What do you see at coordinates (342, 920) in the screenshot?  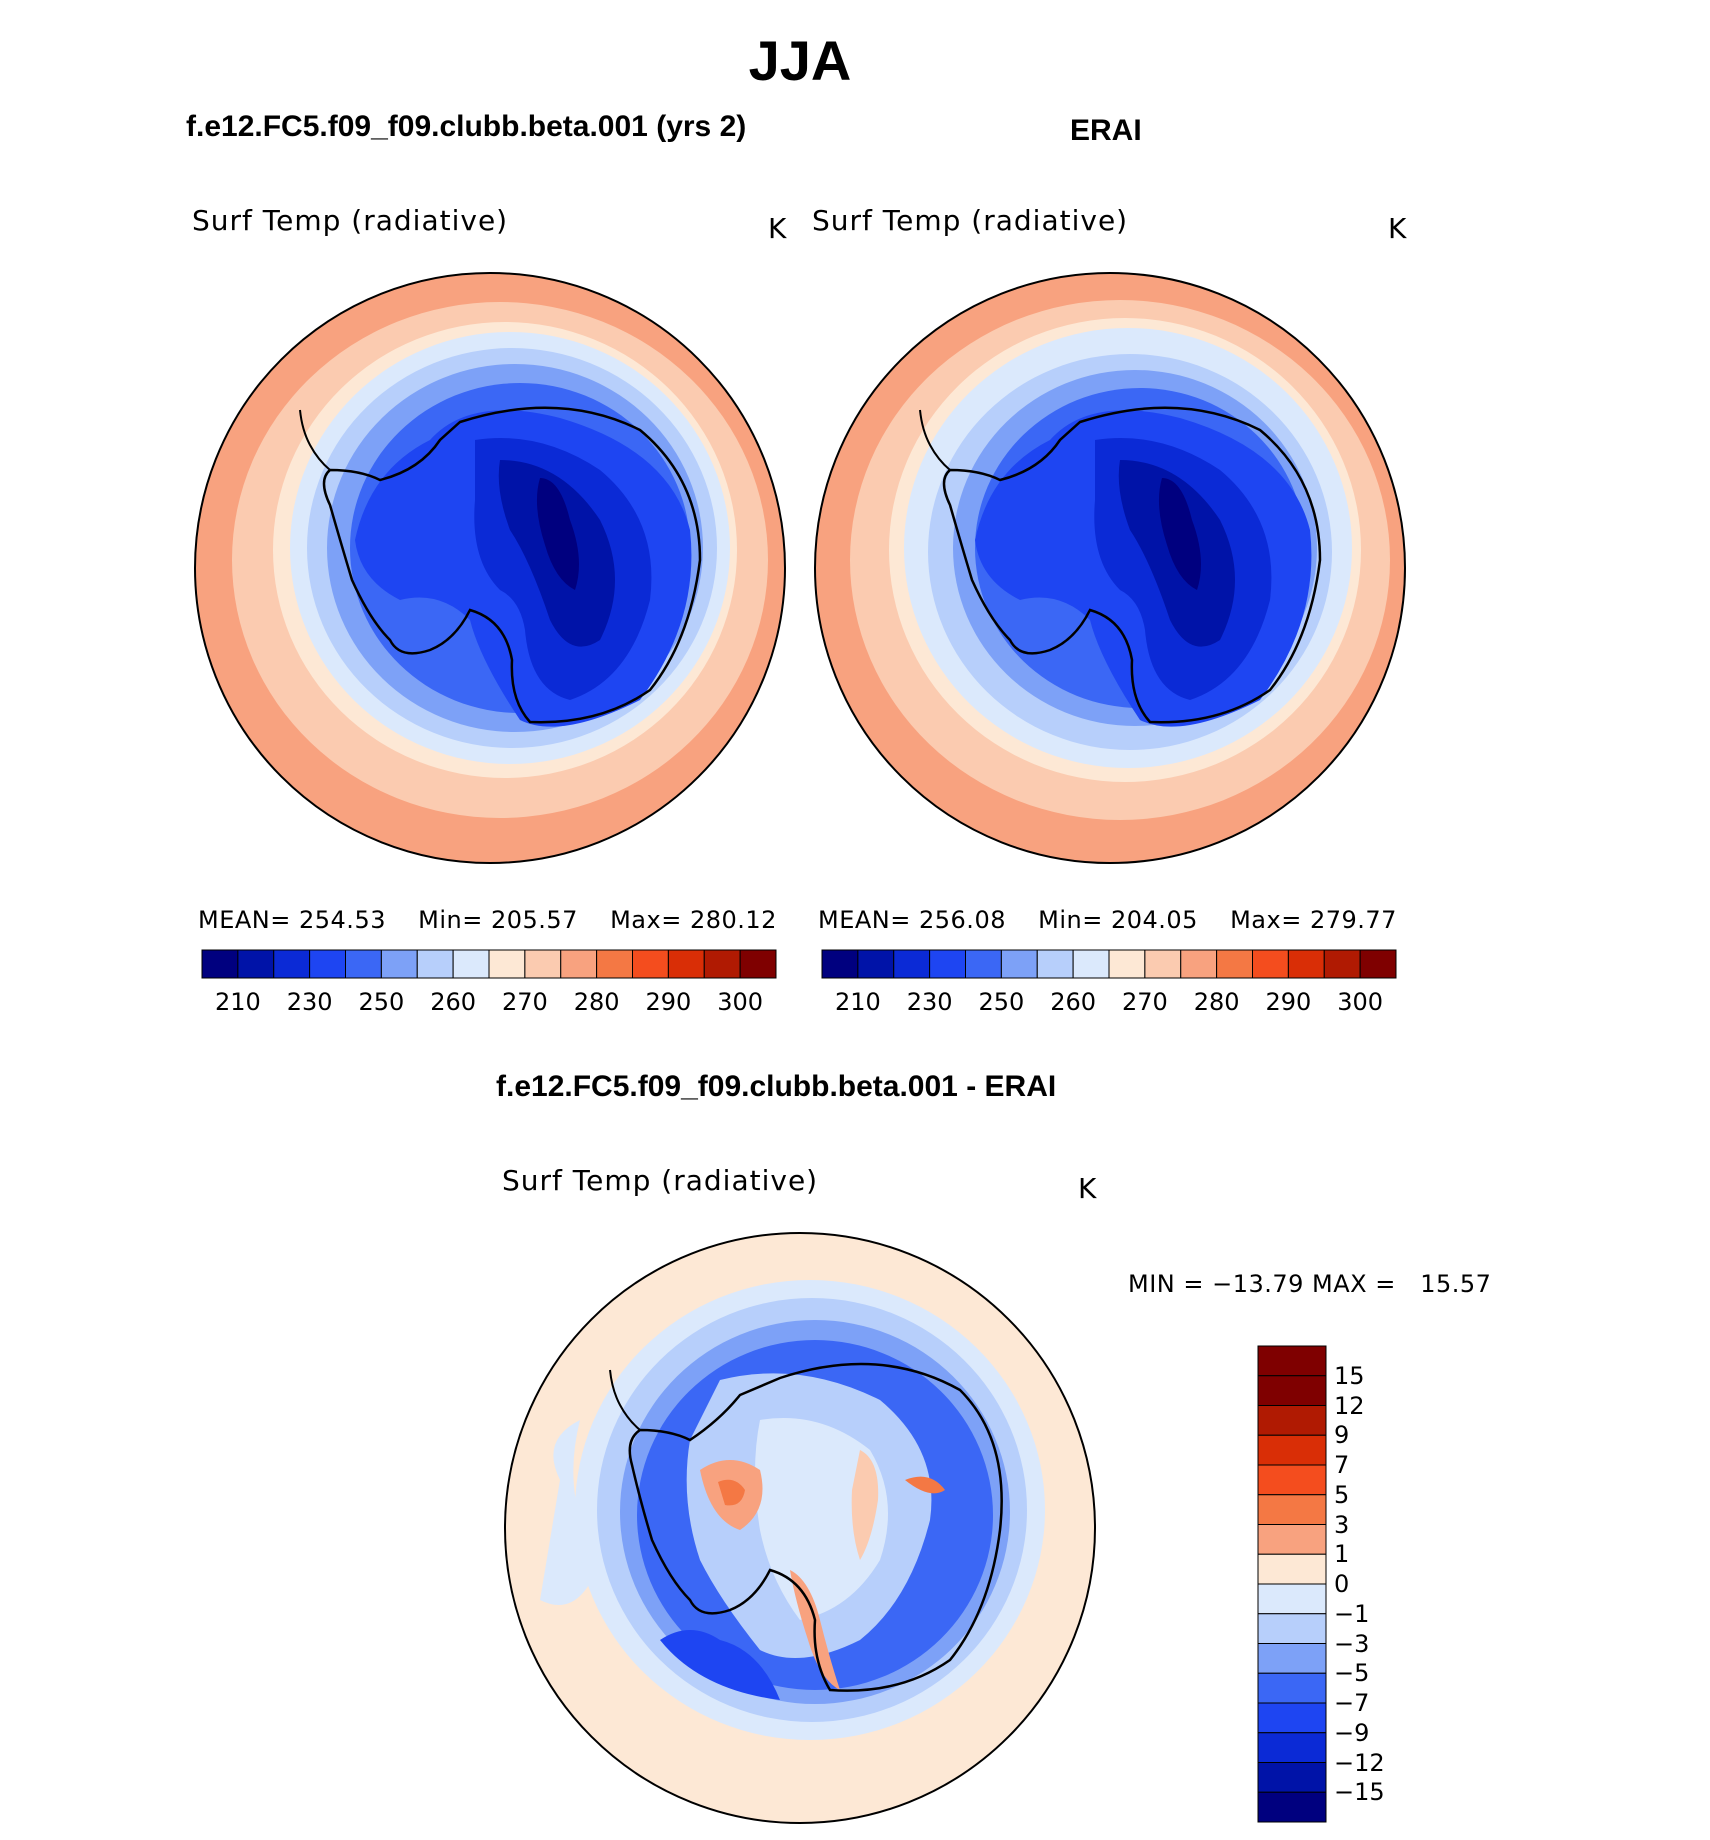 I see `panel-1-mean-value: 254.53` at bounding box center [342, 920].